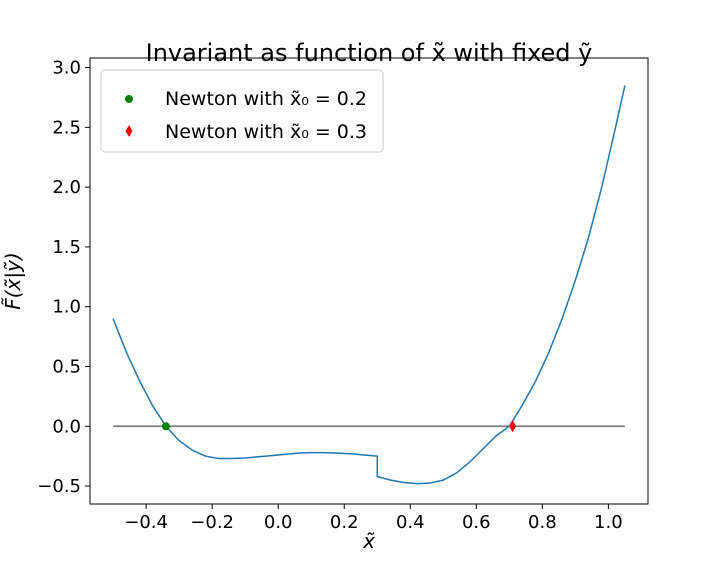 Image resolution: width=720 pixels, height=576 pixels. Describe the element at coordinates (513, 426) in the screenshot. I see `newton-root-point-red` at that location.